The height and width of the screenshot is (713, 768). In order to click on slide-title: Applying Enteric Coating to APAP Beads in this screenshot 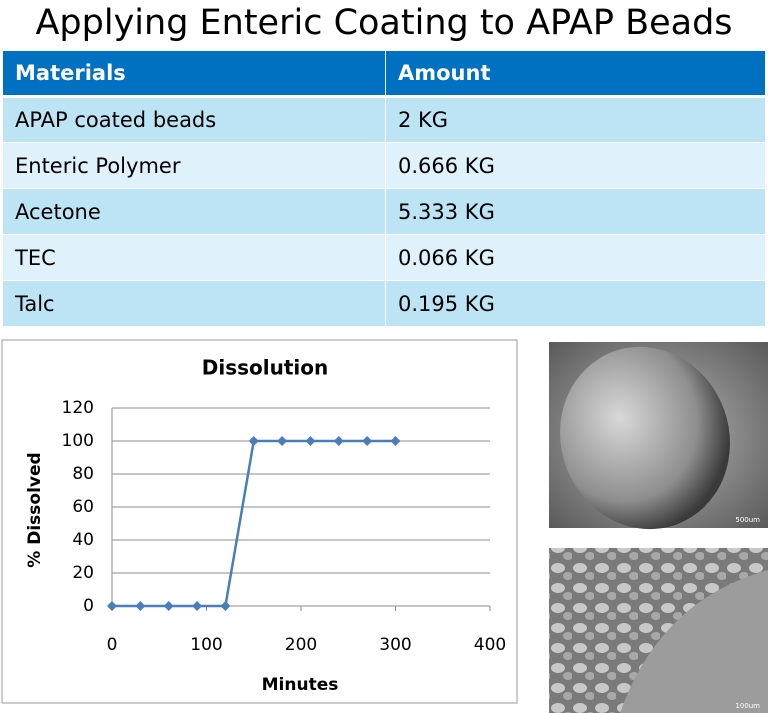, I will do `click(384, 23)`.